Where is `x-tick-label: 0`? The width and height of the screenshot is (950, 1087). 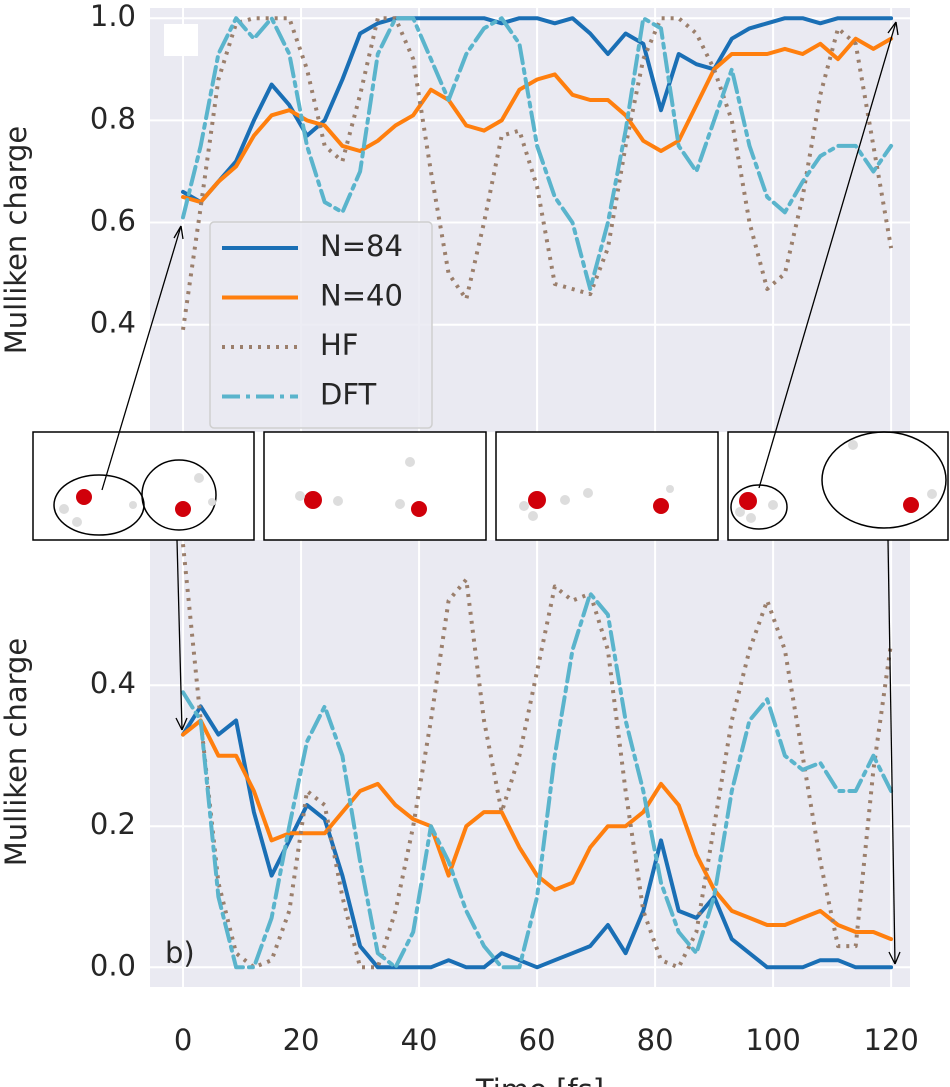
x-tick-label: 0 is located at coordinates (183, 1040).